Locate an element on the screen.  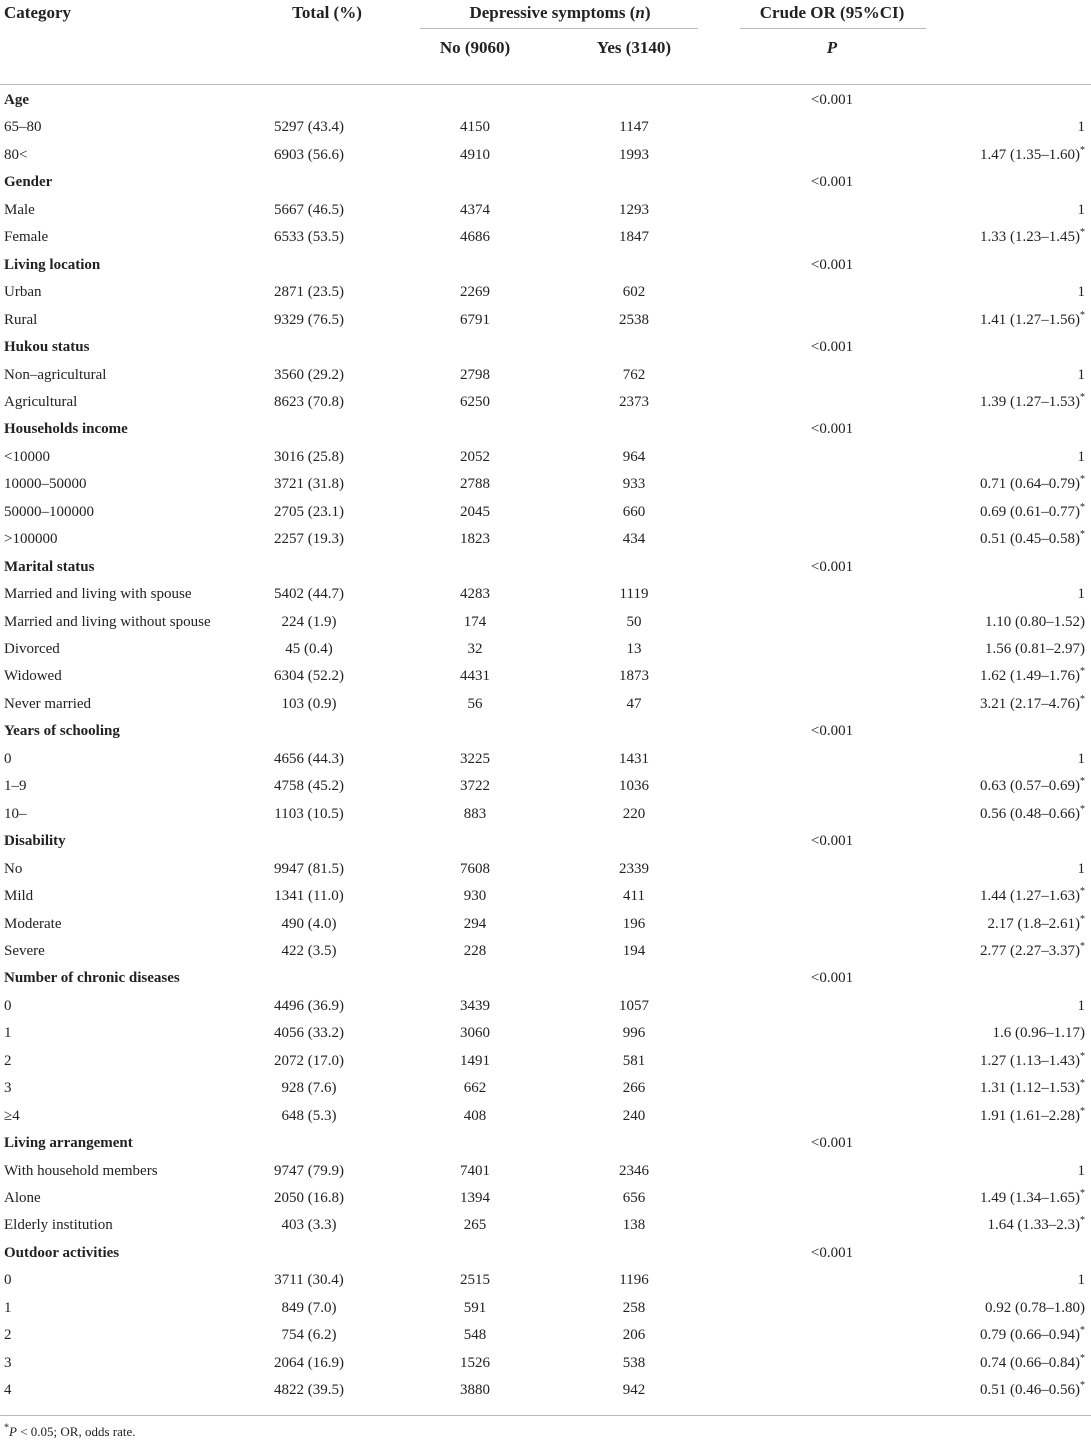
category: 0 is located at coordinates (8, 758).